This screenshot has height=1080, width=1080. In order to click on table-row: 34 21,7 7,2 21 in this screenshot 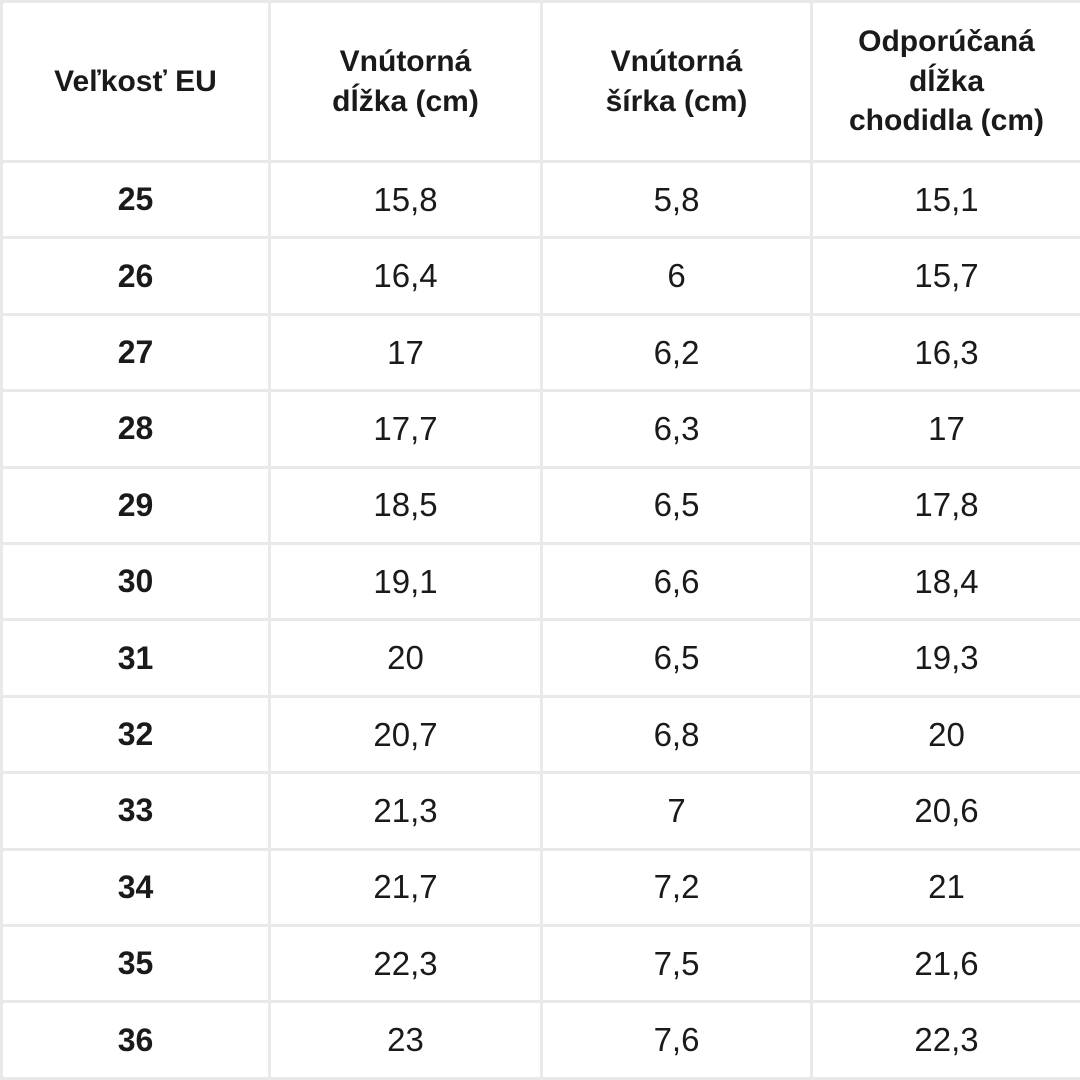, I will do `click(540, 887)`.